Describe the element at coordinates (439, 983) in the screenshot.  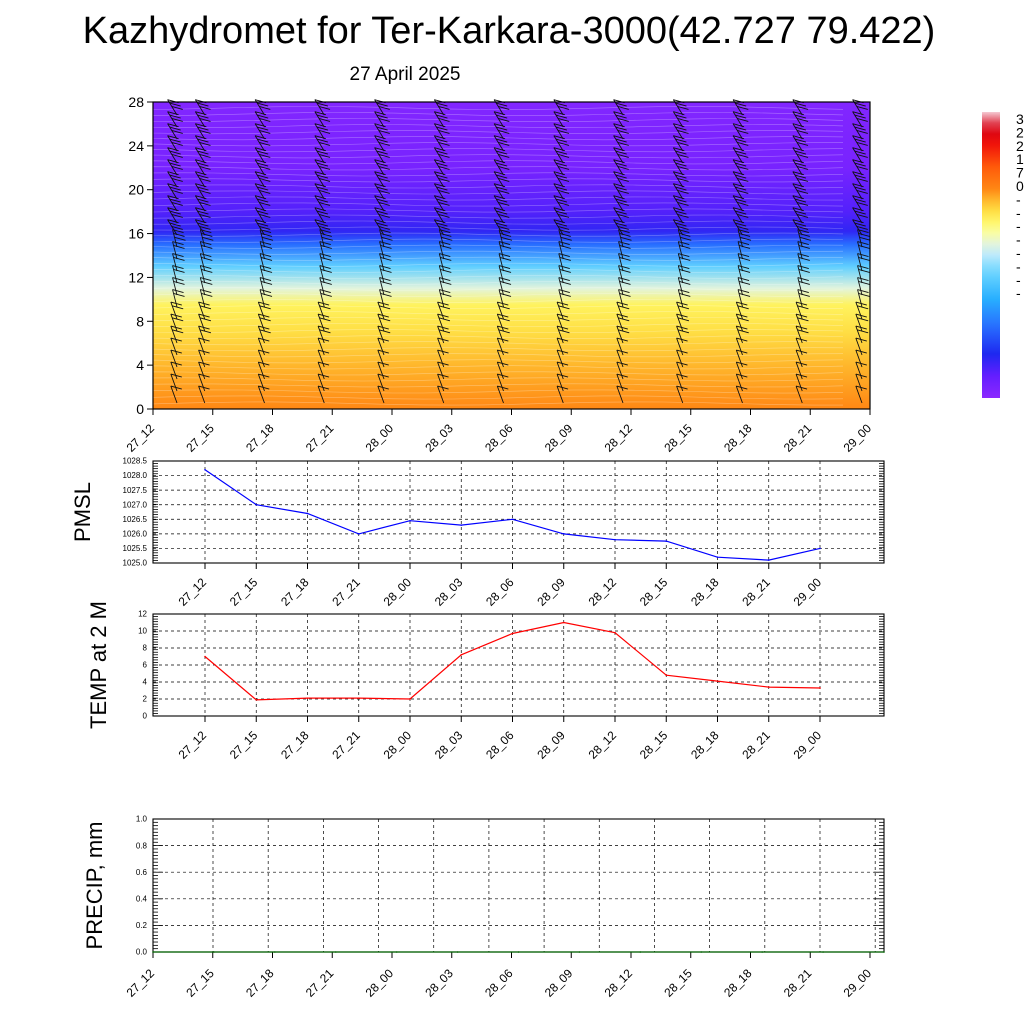
I see `x-tick-label: 28_03` at that location.